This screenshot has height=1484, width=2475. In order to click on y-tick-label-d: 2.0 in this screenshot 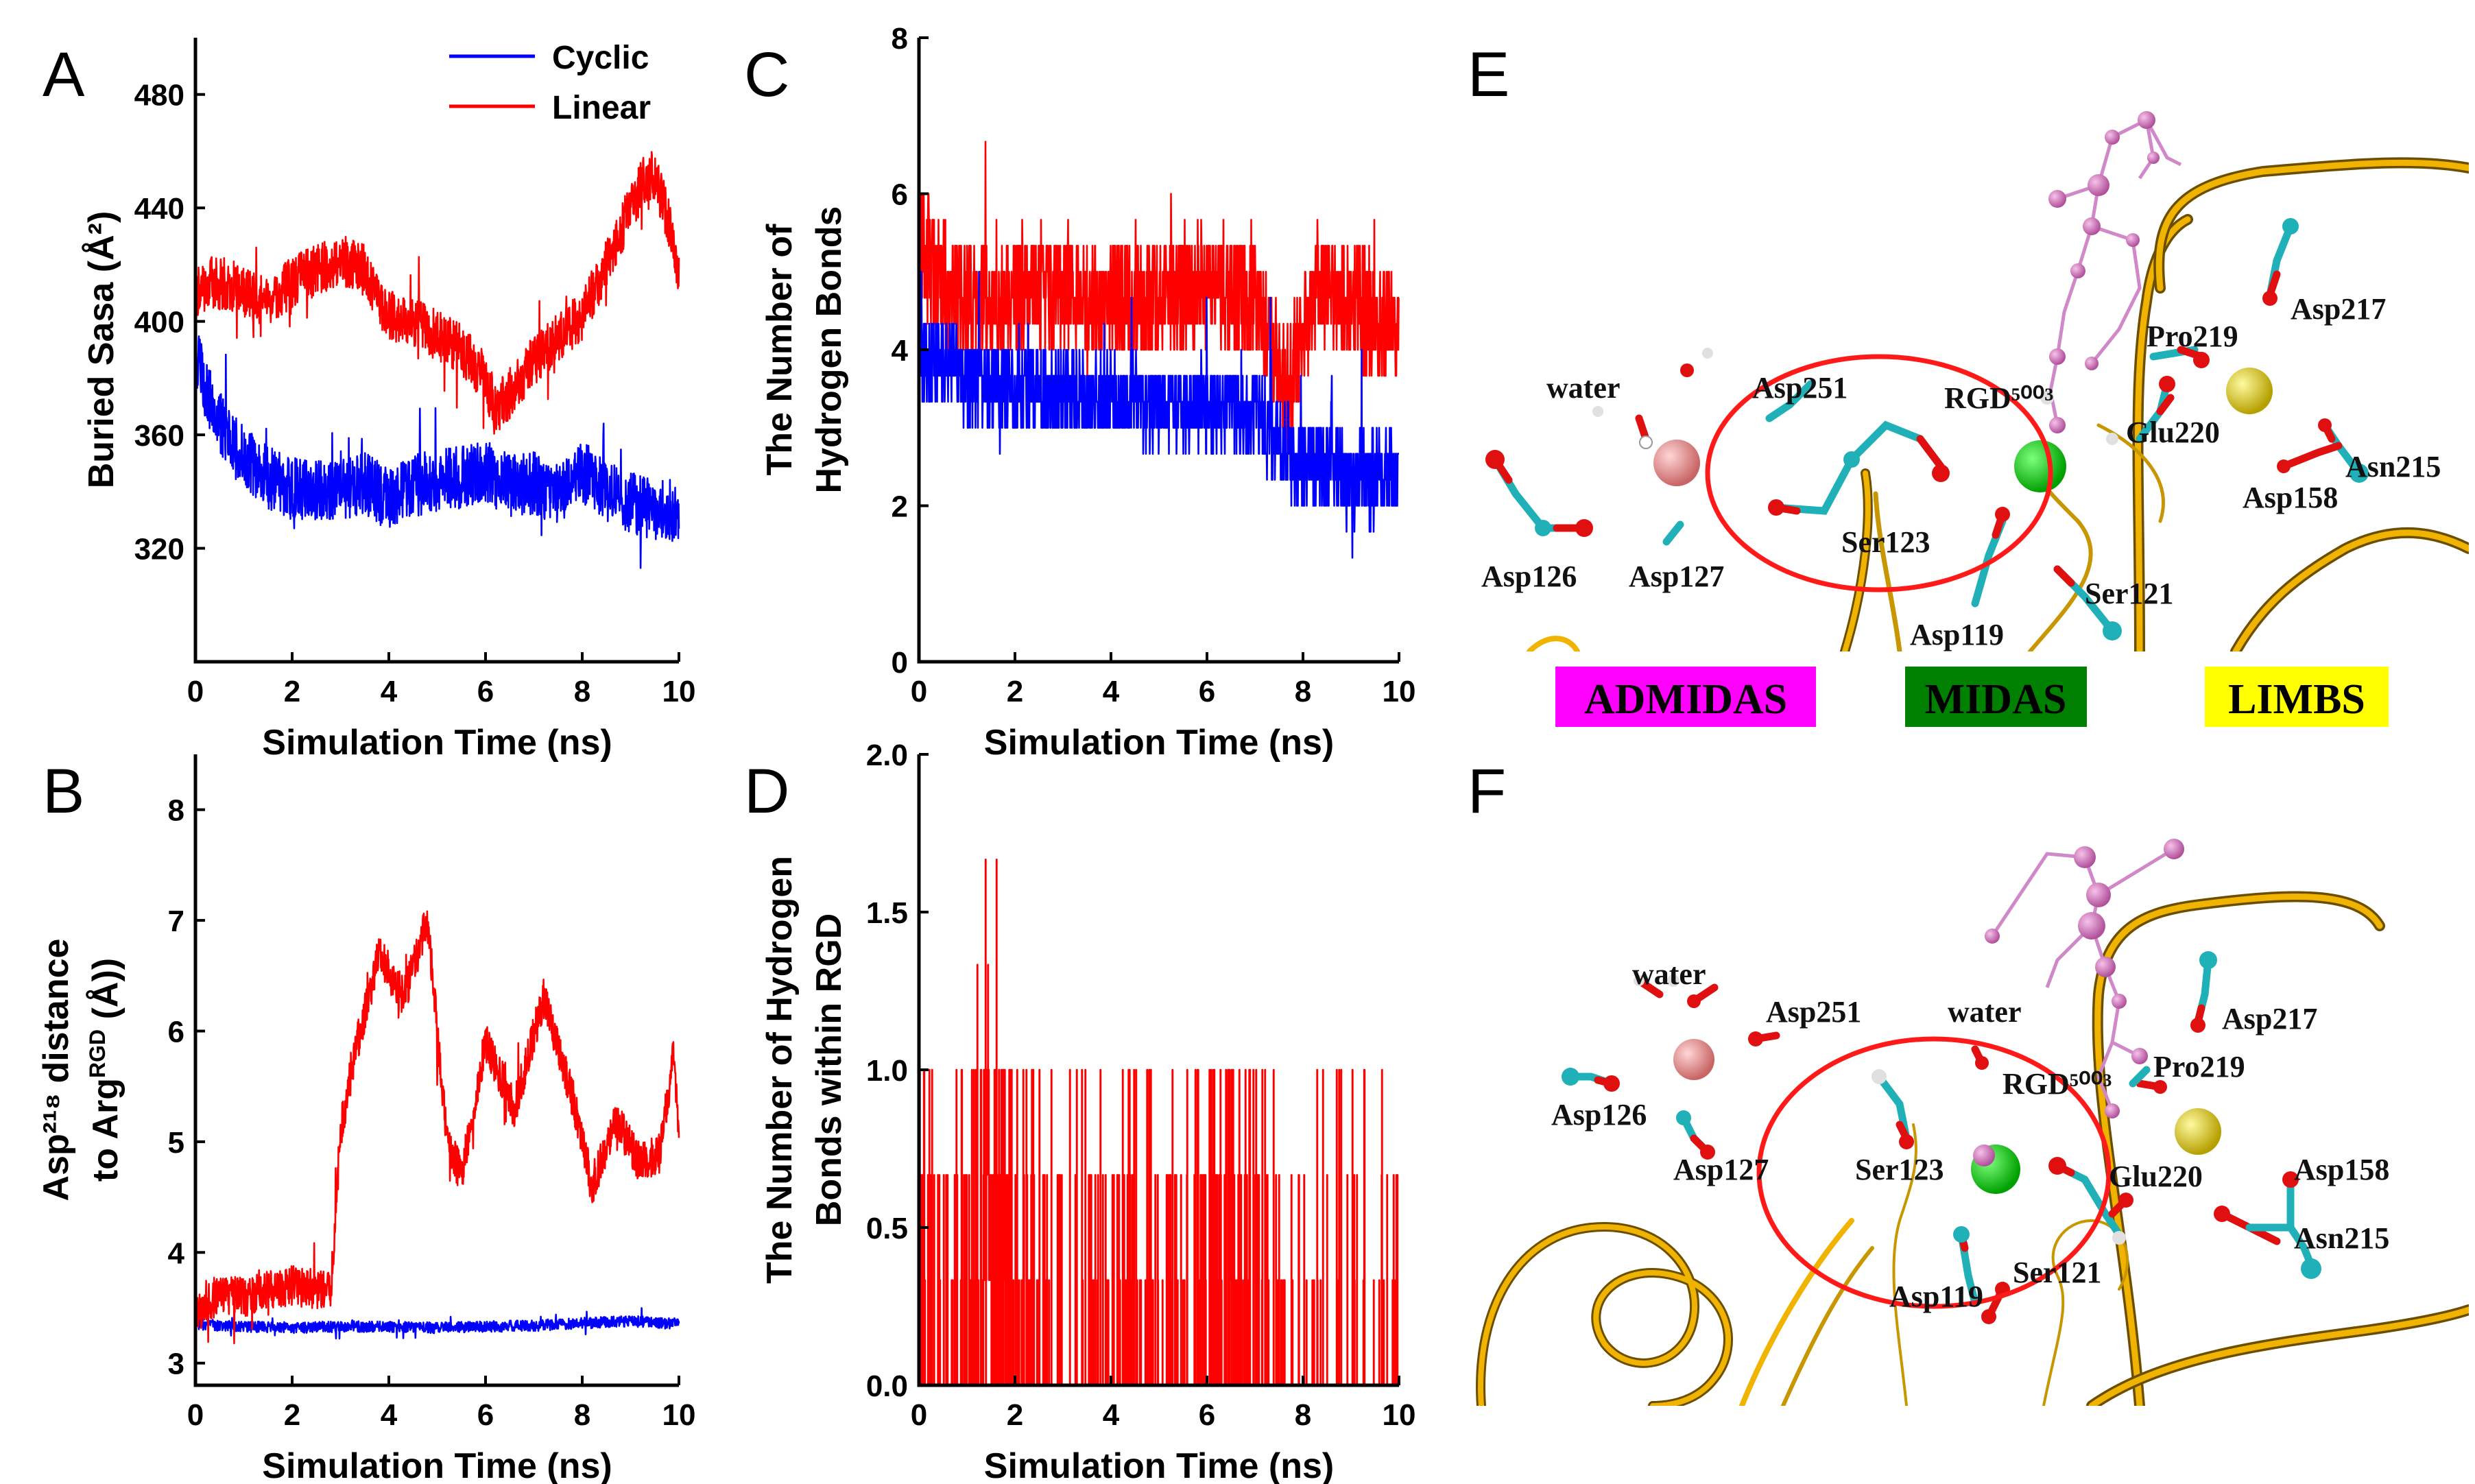, I will do `click(887, 755)`.